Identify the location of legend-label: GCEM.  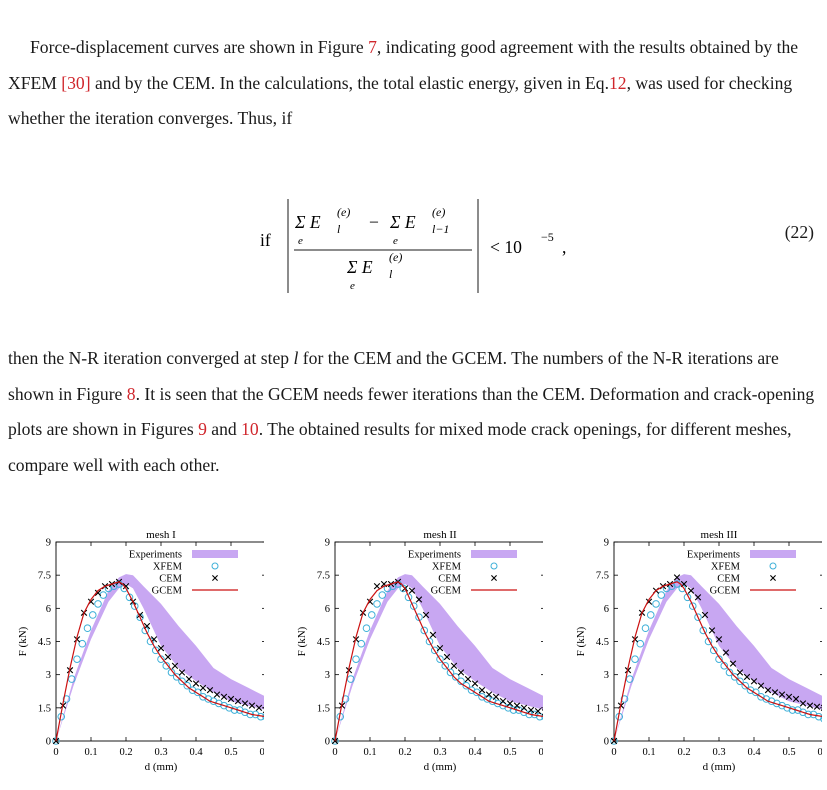
(725, 591).